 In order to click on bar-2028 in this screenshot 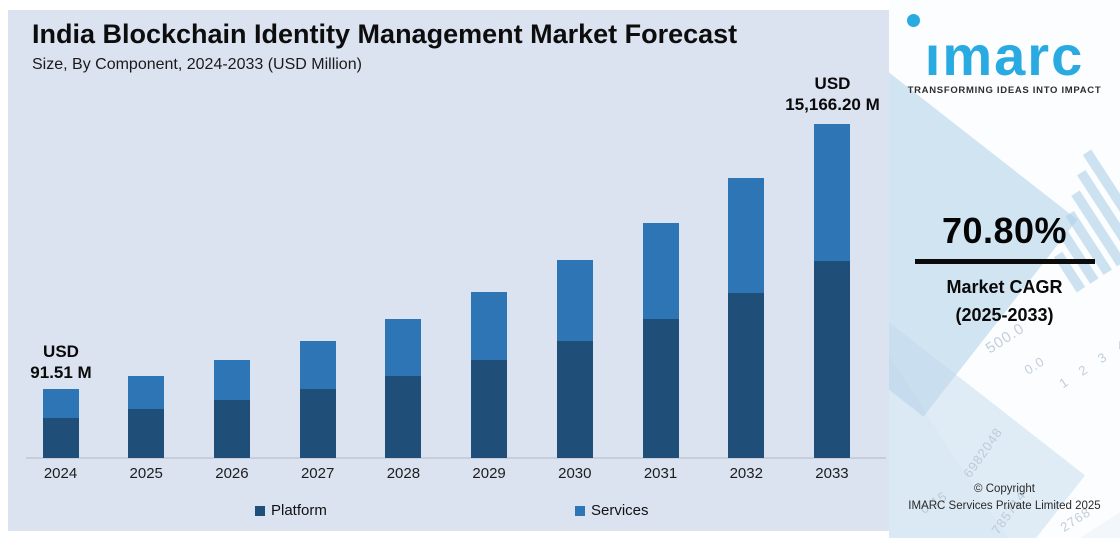, I will do `click(403, 388)`.